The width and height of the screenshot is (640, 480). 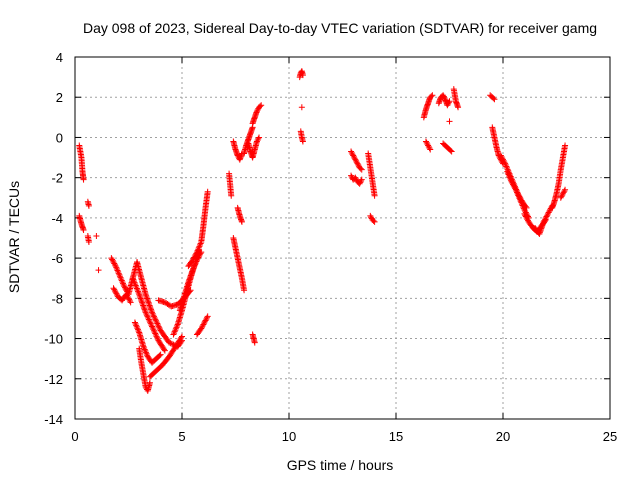 What do you see at coordinates (57, 258) in the screenshot?
I see `y-tick-label: -6` at bounding box center [57, 258].